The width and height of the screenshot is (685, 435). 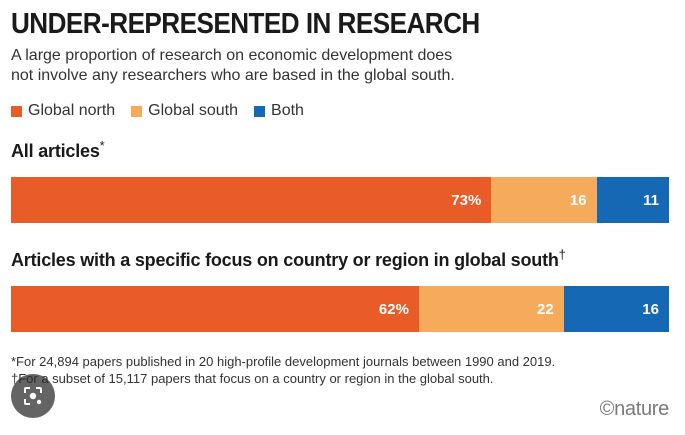 I want to click on bar-label-mark: †, so click(x=562, y=254).